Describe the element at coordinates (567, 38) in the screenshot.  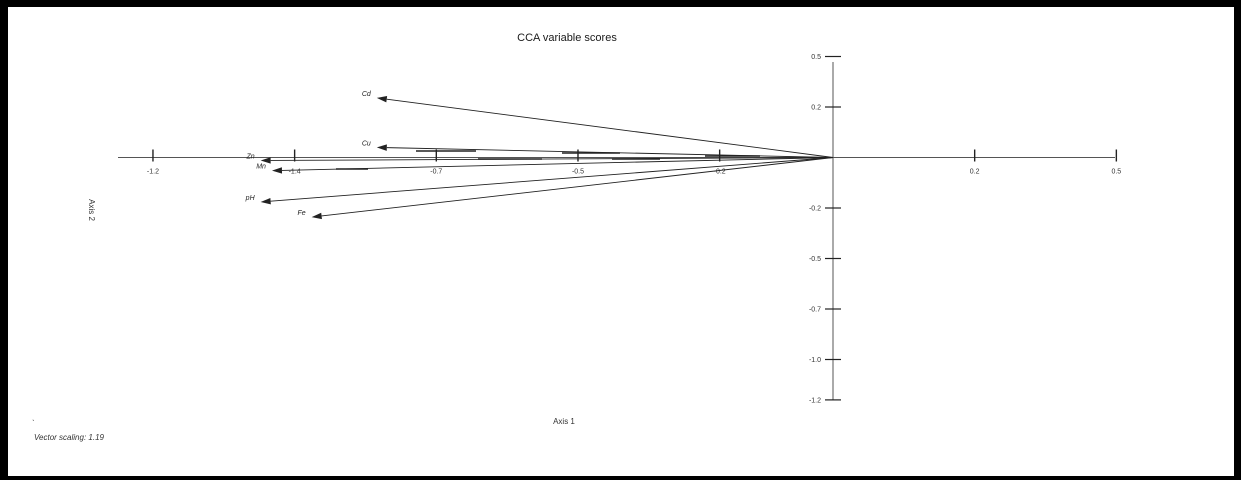
I see `chart-title: CCA variable scores` at that location.